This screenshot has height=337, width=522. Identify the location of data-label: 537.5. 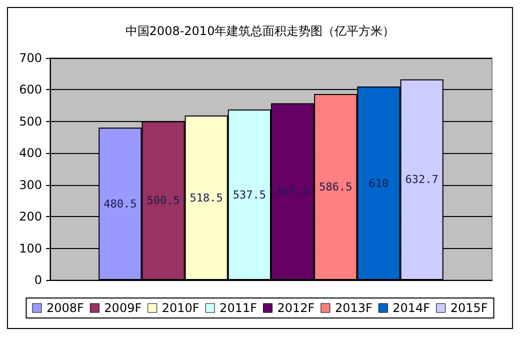
(249, 195).